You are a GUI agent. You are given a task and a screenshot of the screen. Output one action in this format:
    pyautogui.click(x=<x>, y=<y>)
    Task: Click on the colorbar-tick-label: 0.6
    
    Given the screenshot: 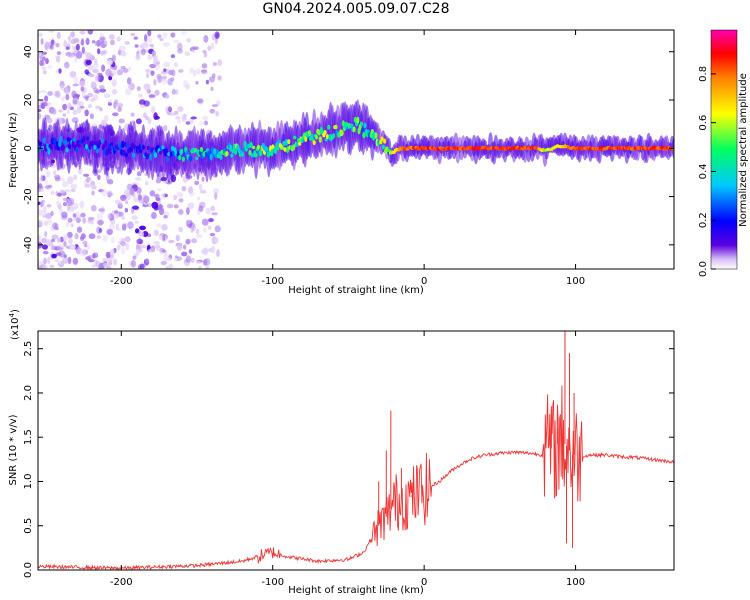 What is the action you would take?
    pyautogui.click(x=703, y=123)
    